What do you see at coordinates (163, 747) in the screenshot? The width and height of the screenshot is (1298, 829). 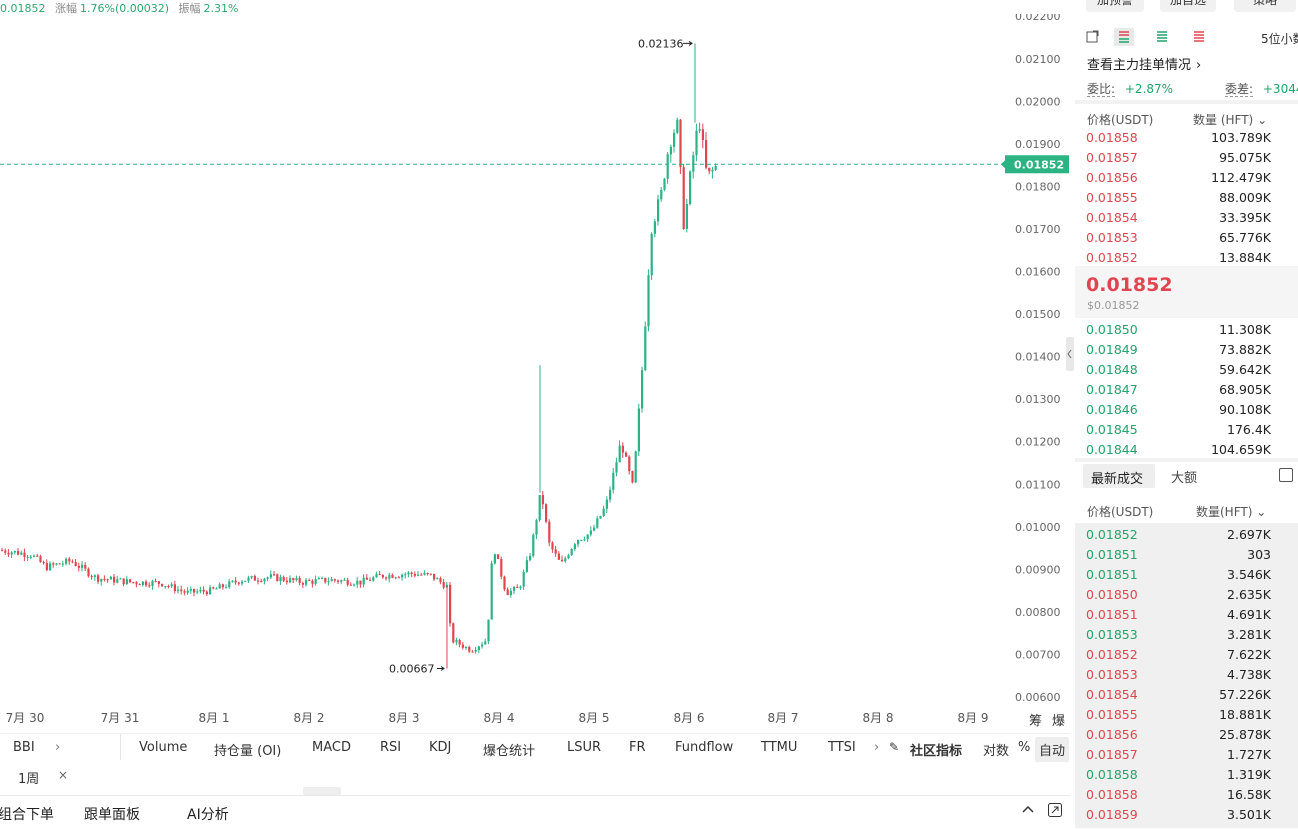 I see `indicator-volume: Volume` at bounding box center [163, 747].